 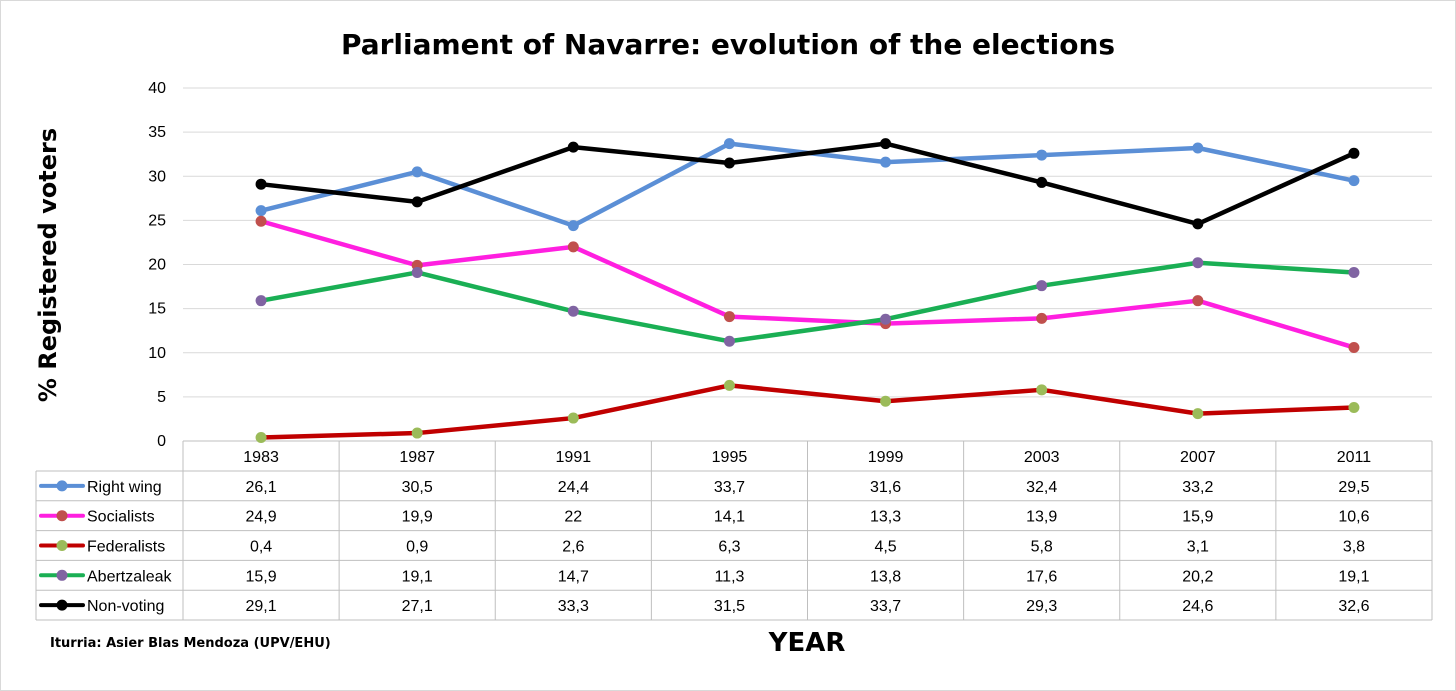 I want to click on table-value: 31,6, so click(x=885, y=487).